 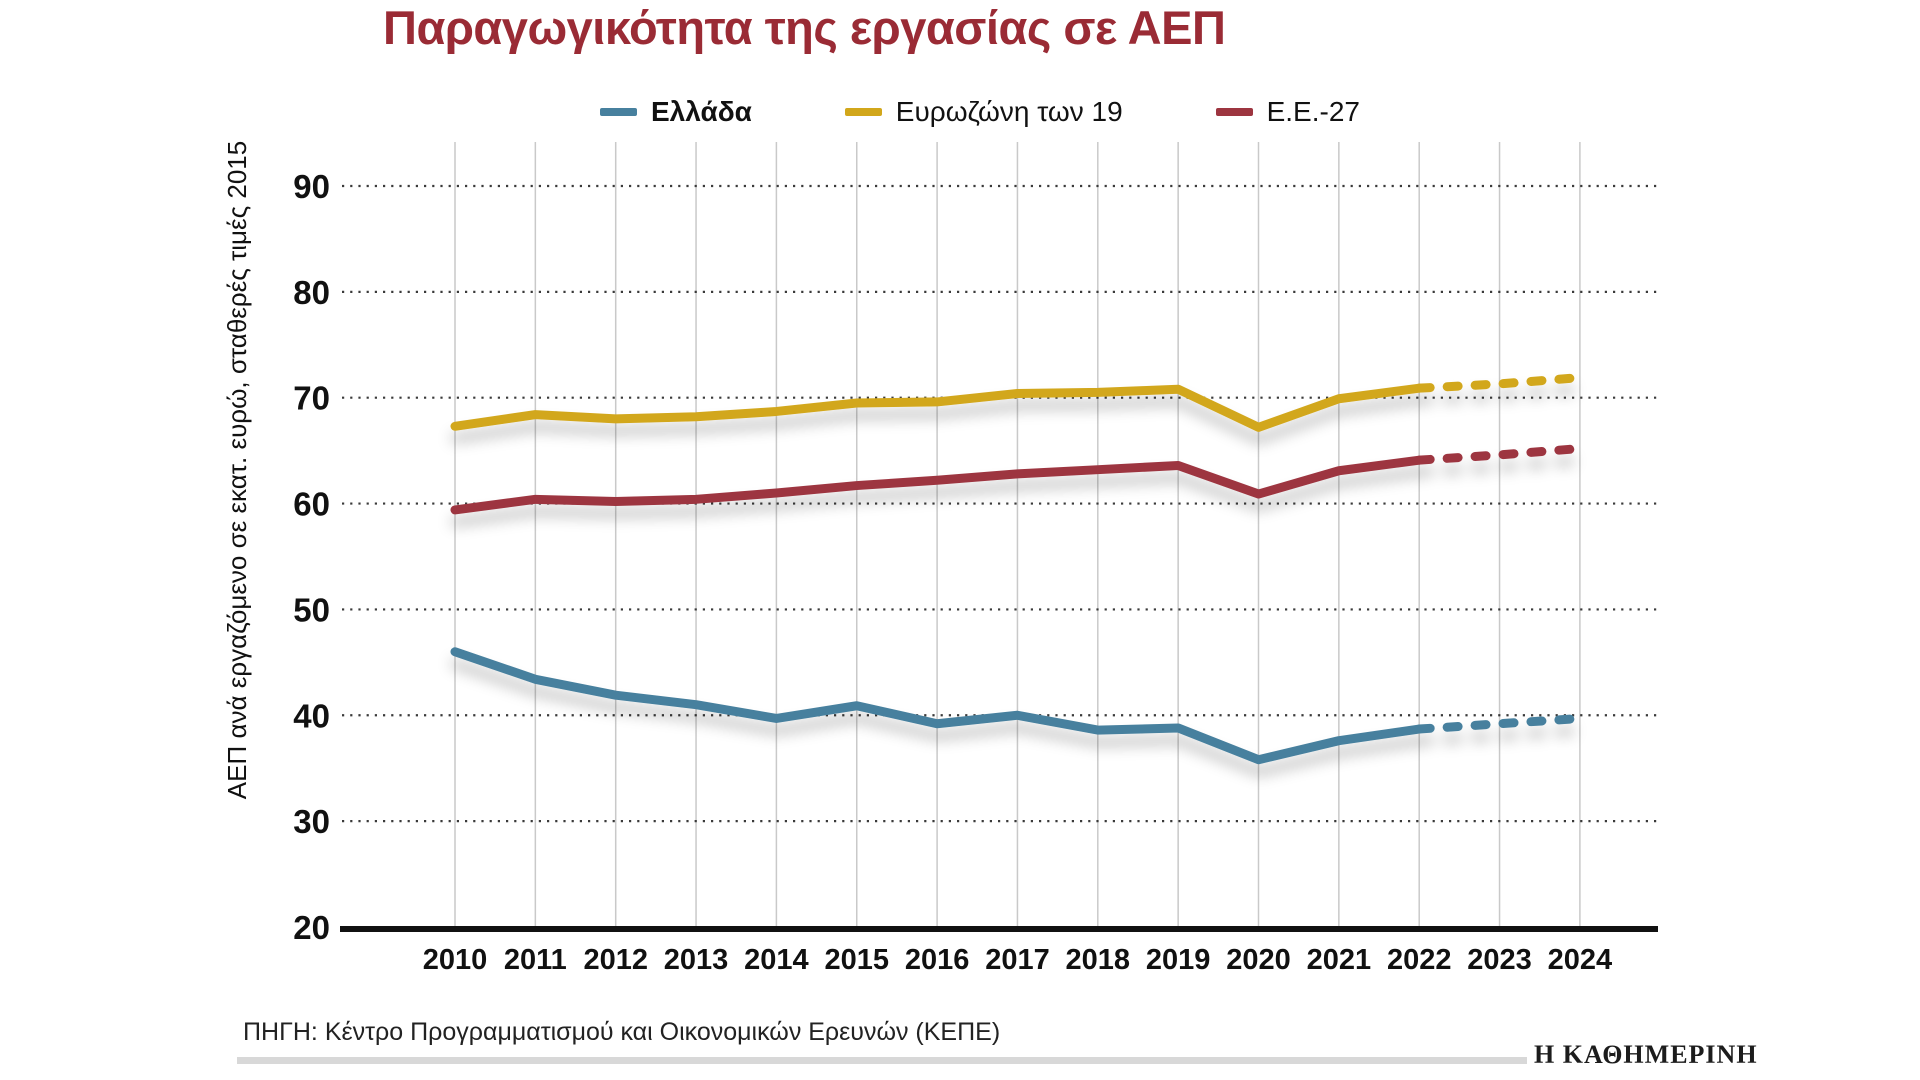 What do you see at coordinates (882, 1060) in the screenshot?
I see `footer-divider` at bounding box center [882, 1060].